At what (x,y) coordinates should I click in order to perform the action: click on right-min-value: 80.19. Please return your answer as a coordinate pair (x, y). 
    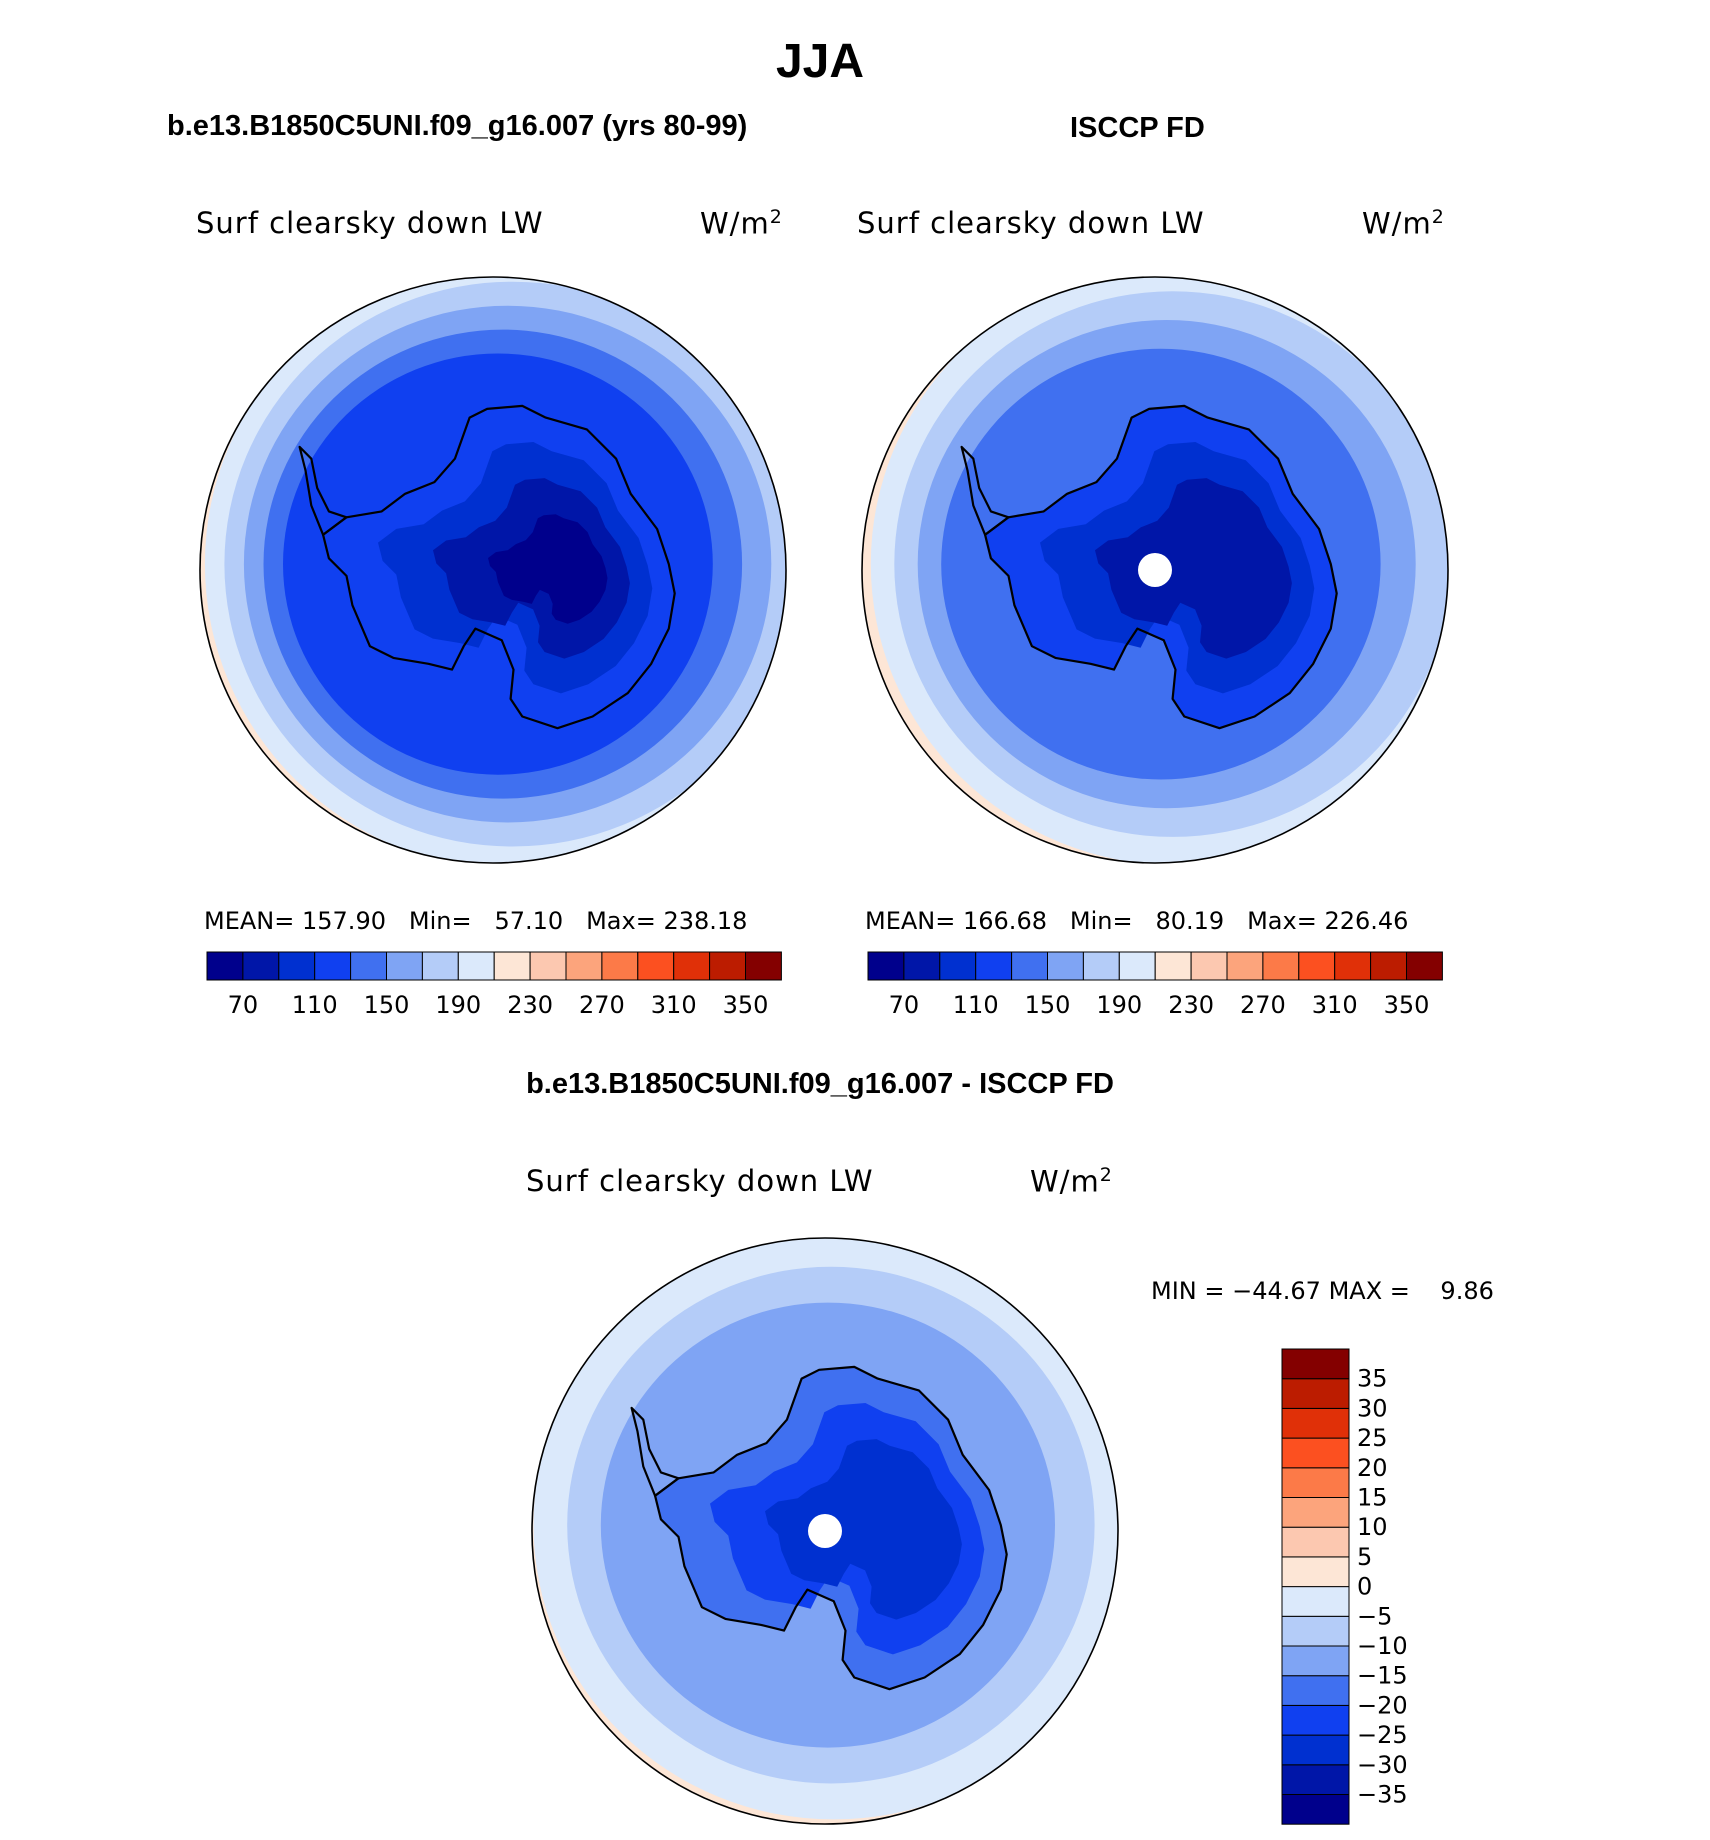
    Looking at the image, I should click on (1190, 921).